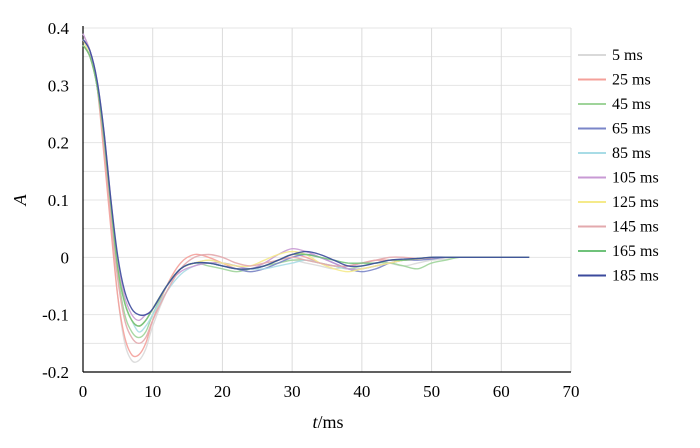  Describe the element at coordinates (635, 202) in the screenshot. I see `legend-label: 125 ms` at that location.